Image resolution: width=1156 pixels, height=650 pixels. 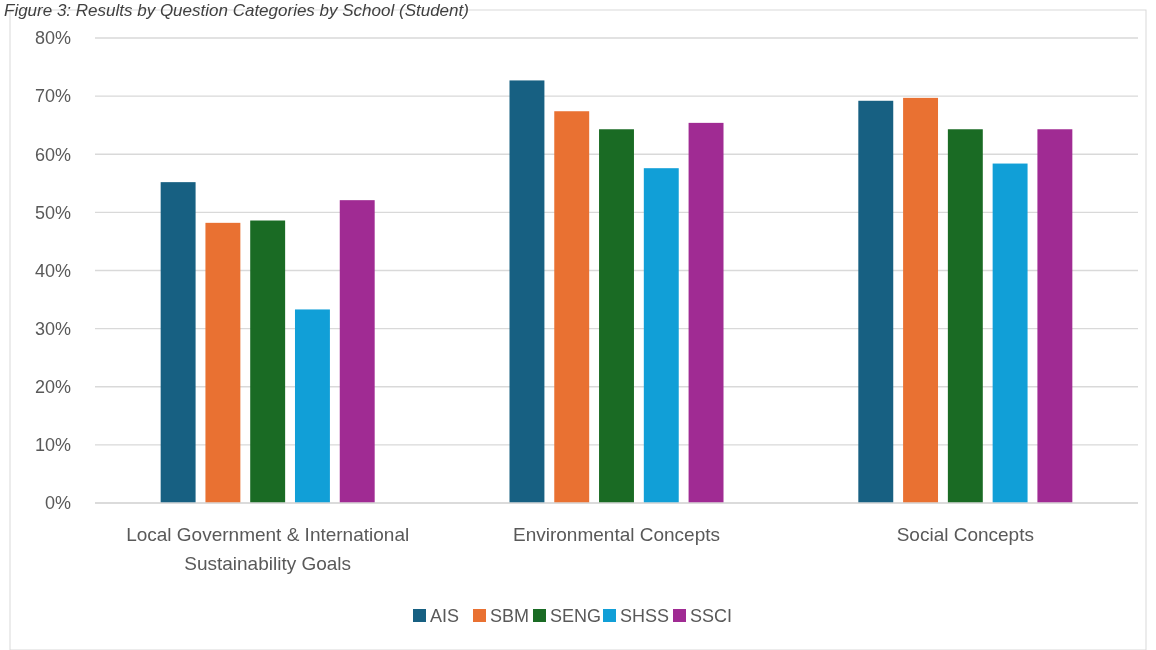 What do you see at coordinates (52, 445) in the screenshot?
I see `y-tick-label: 10%` at bounding box center [52, 445].